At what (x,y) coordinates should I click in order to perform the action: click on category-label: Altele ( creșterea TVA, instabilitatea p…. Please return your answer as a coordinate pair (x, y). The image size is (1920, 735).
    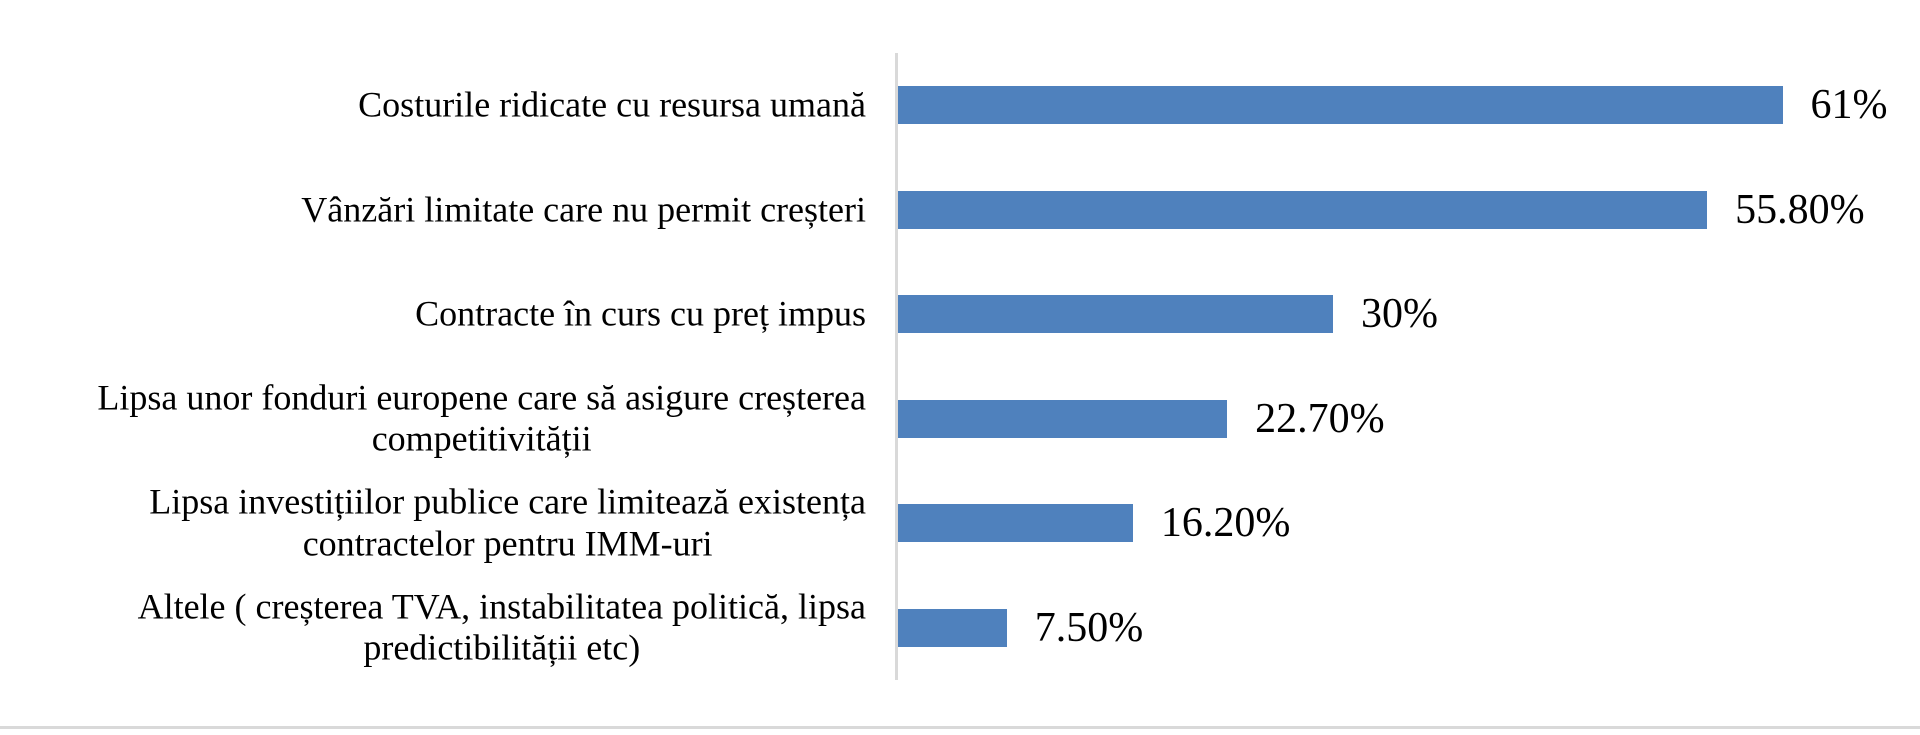
    Looking at the image, I should click on (501, 627).